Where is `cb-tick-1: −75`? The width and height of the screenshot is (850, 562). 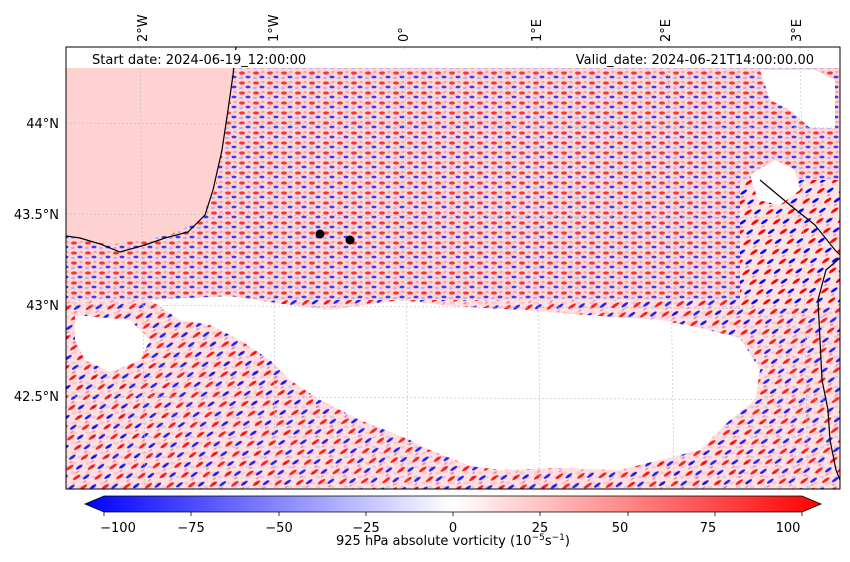 cb-tick-1: −75 is located at coordinates (190, 528).